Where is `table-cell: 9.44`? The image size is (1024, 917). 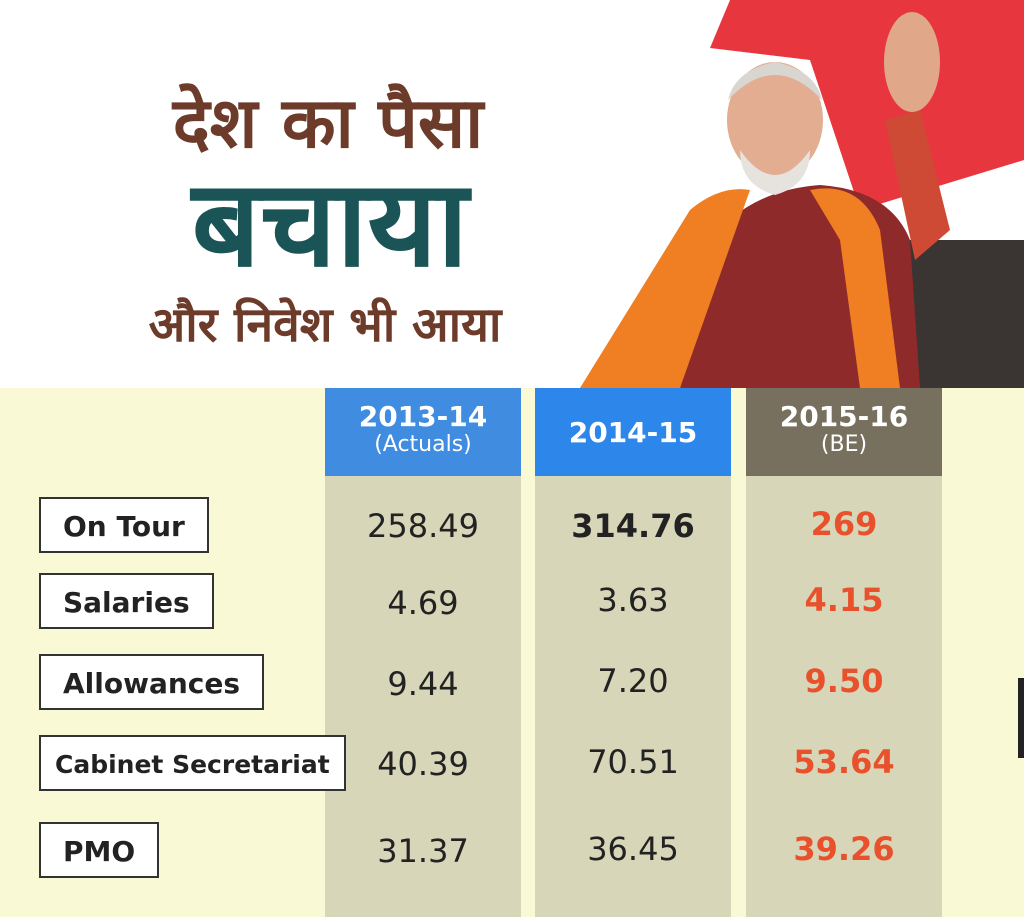 table-cell: 9.44 is located at coordinates (423, 684).